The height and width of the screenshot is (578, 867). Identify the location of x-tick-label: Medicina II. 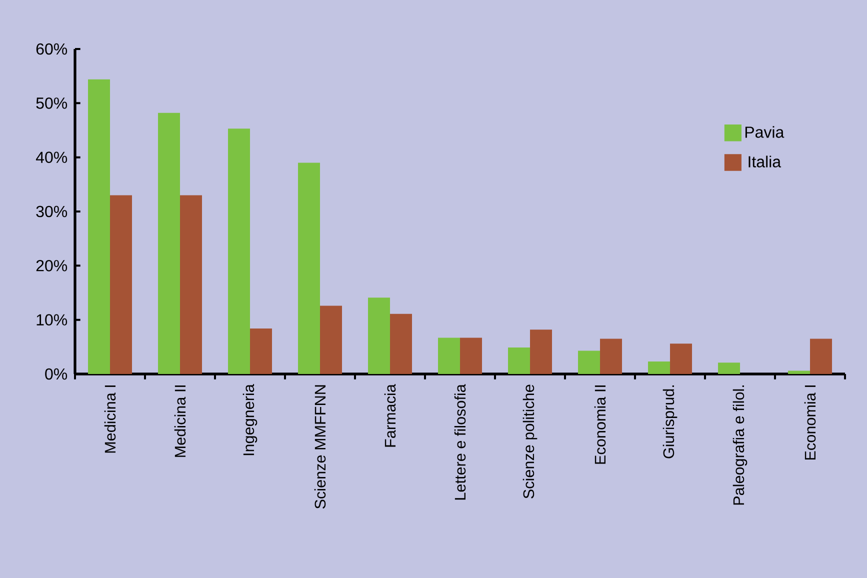
(180, 421).